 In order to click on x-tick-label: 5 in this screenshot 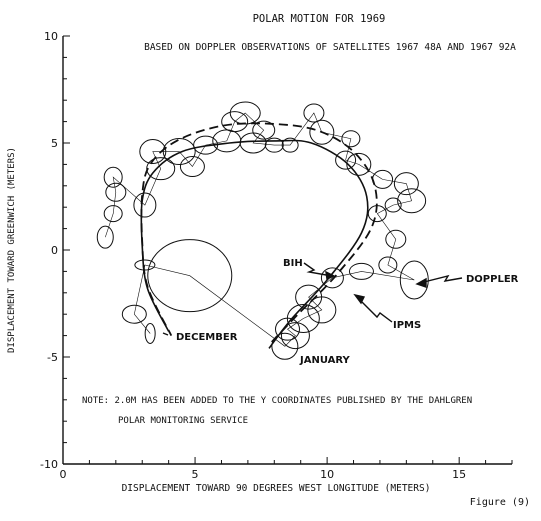, I will do `click(195, 474)`.